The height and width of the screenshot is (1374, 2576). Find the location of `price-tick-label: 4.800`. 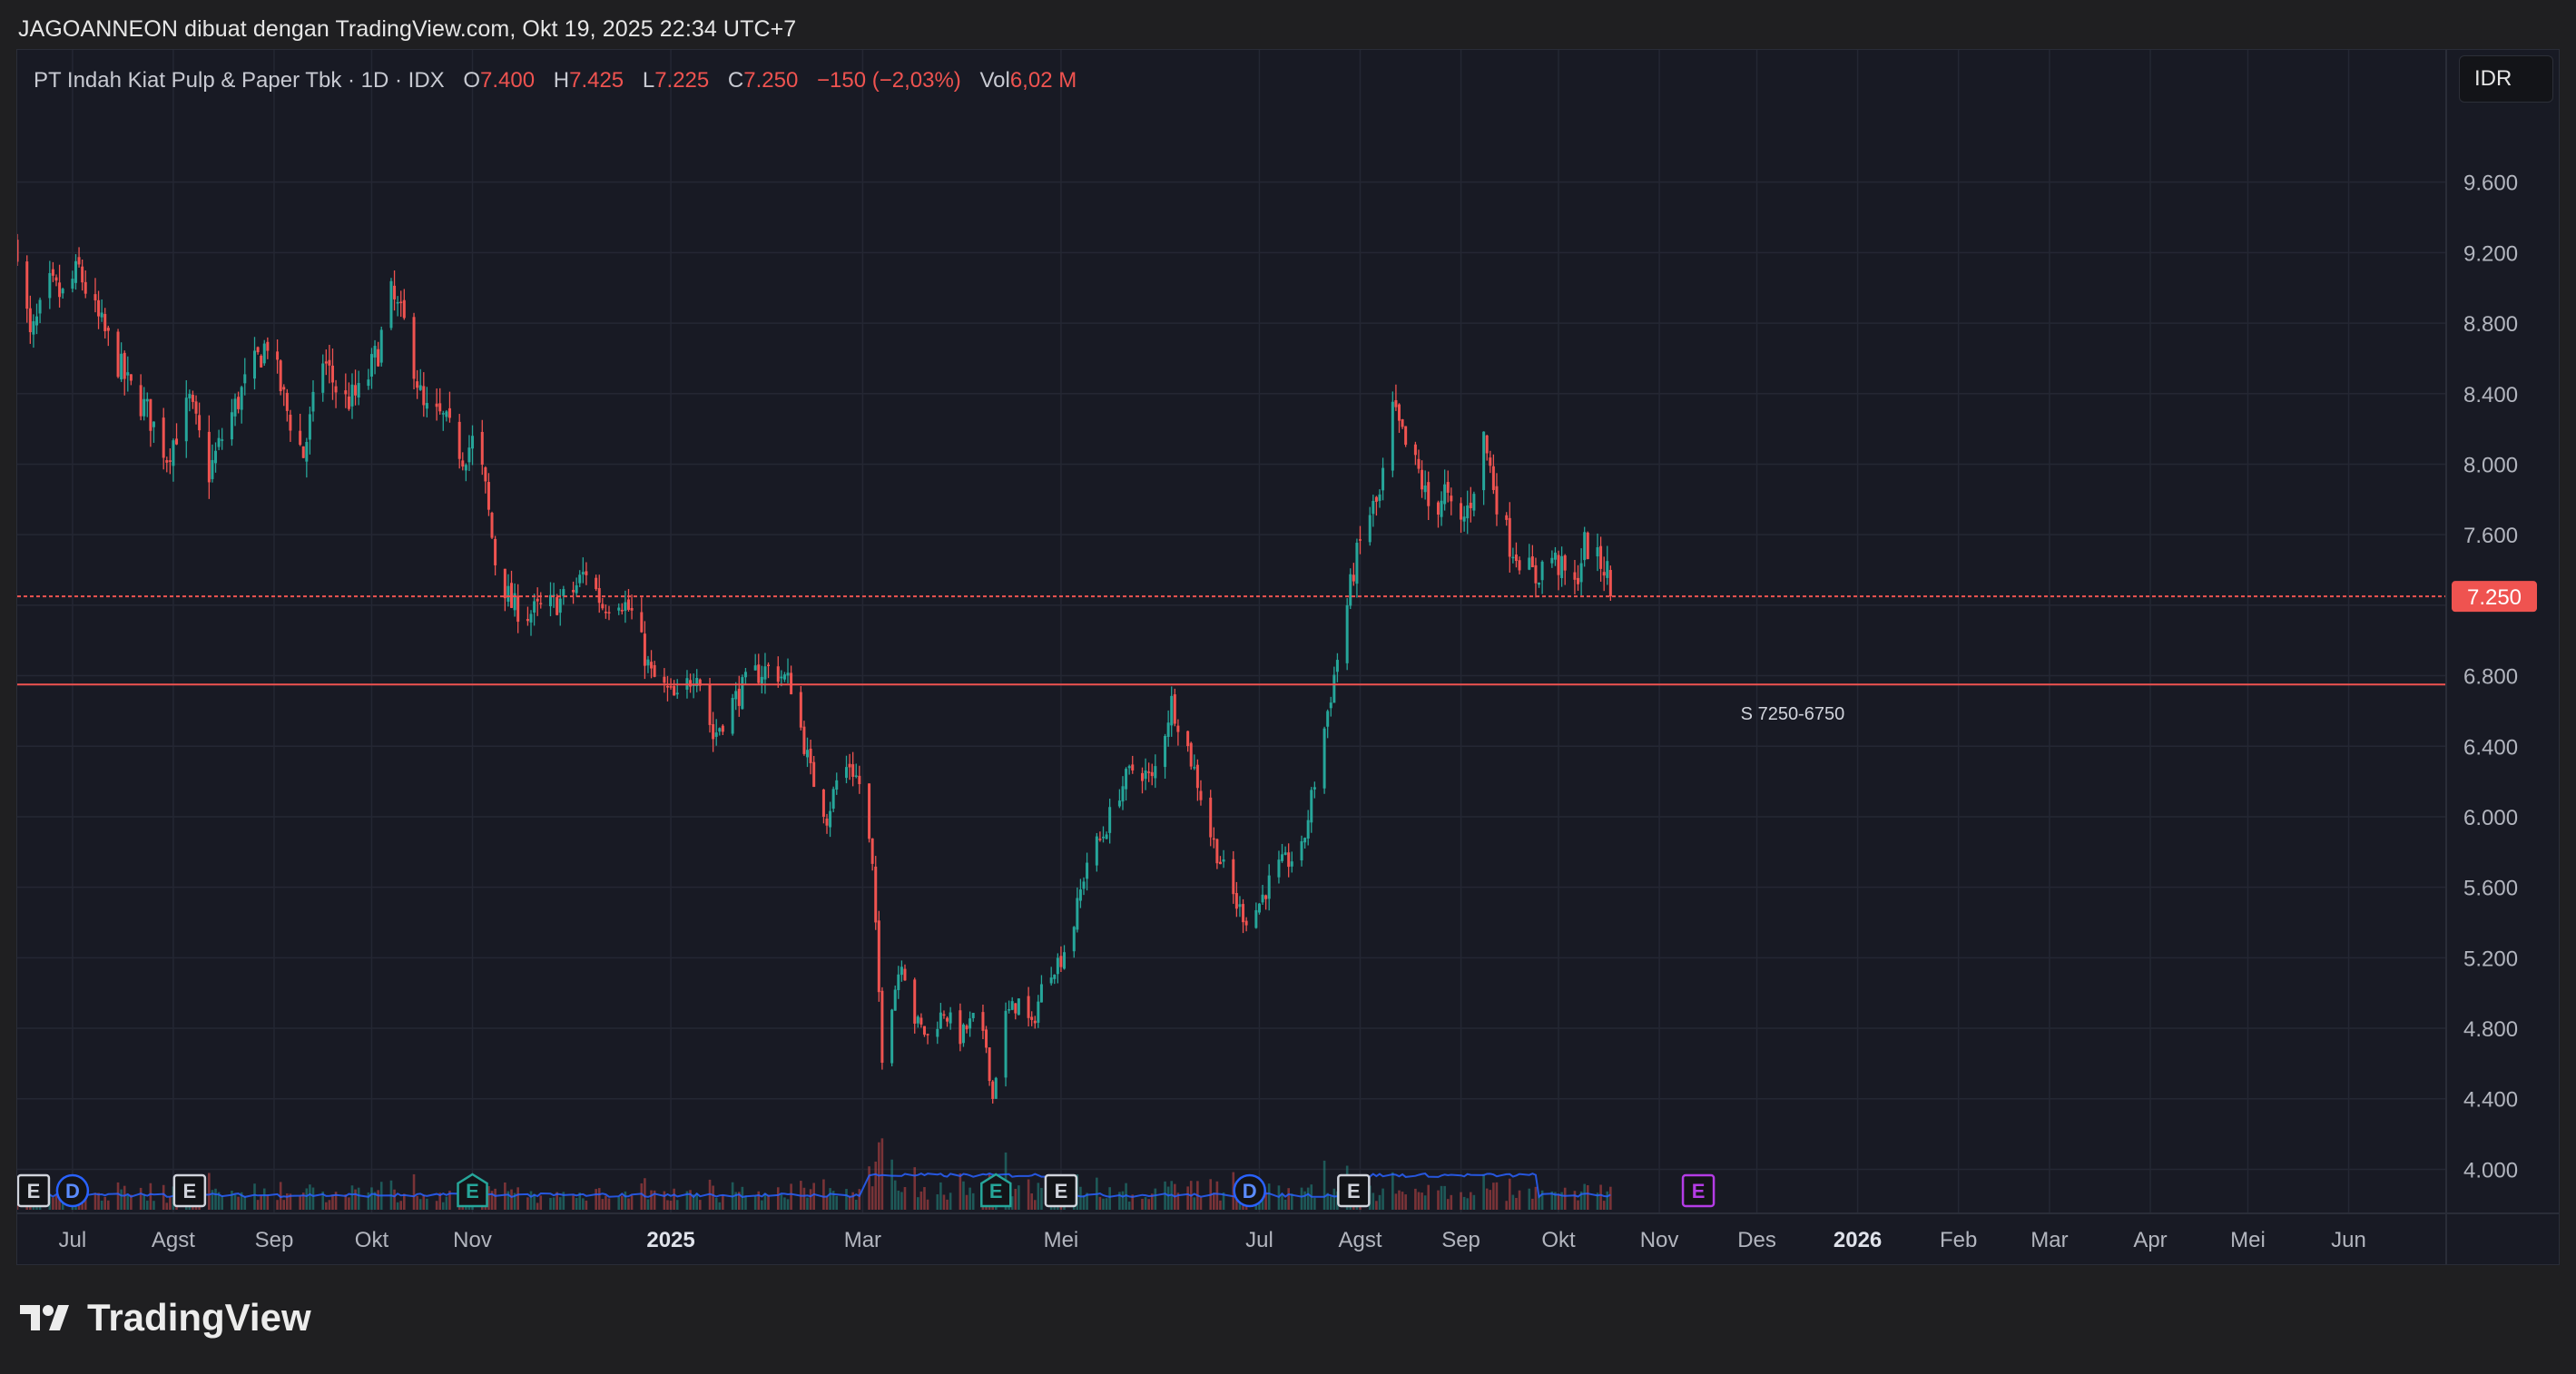

price-tick-label: 4.800 is located at coordinates (2490, 1029).